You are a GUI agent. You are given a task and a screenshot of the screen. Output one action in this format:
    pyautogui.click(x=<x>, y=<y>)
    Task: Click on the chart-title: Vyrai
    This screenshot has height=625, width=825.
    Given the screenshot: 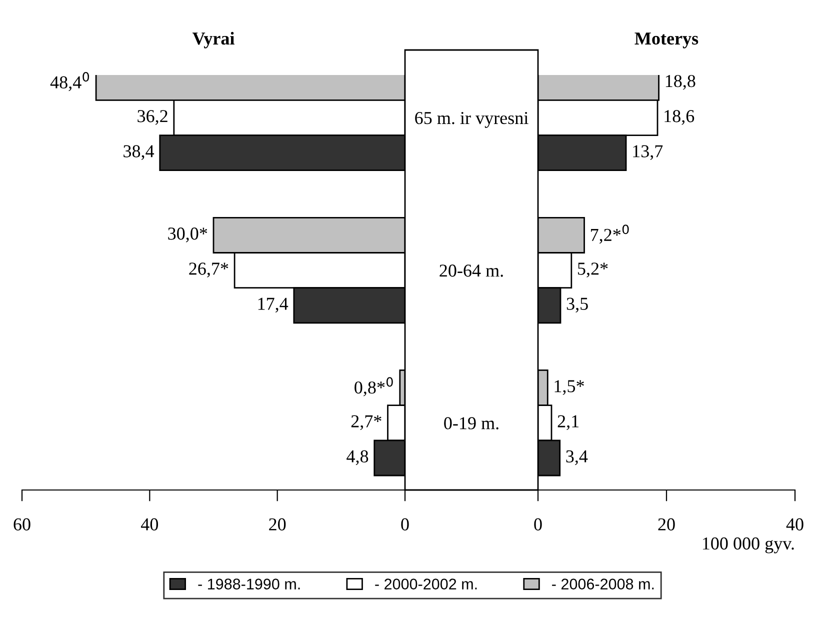 What is the action you would take?
    pyautogui.click(x=213, y=40)
    